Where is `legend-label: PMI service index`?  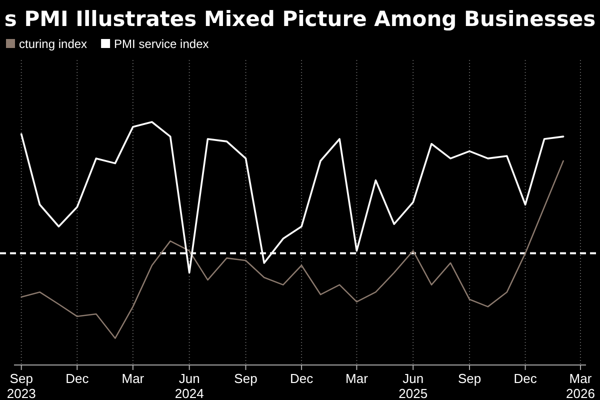
legend-label: PMI service index is located at coordinates (161, 44).